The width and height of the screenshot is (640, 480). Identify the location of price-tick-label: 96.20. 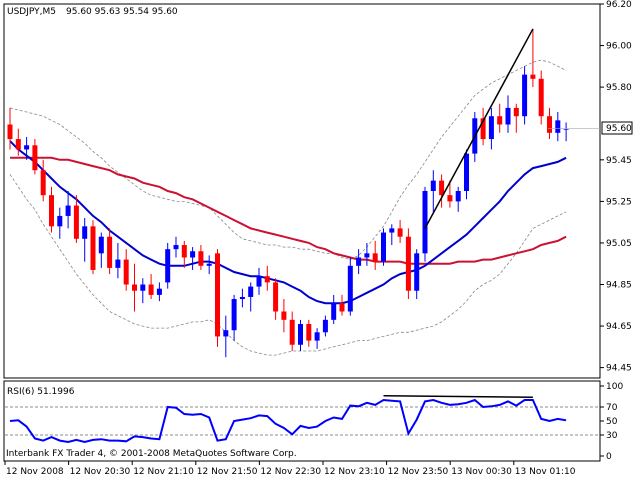
(619, 5).